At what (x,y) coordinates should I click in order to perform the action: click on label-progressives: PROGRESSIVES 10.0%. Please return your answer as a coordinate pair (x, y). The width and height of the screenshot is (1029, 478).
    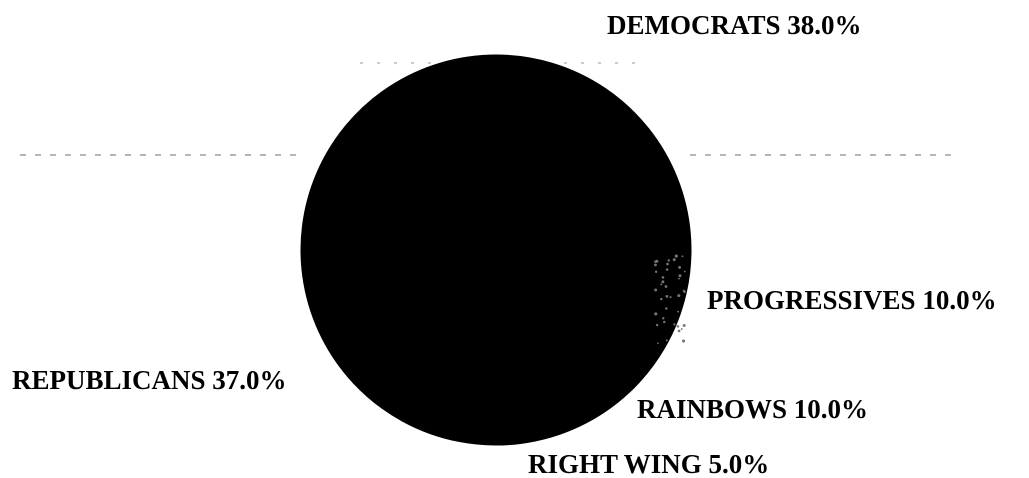
    Looking at the image, I should click on (852, 300).